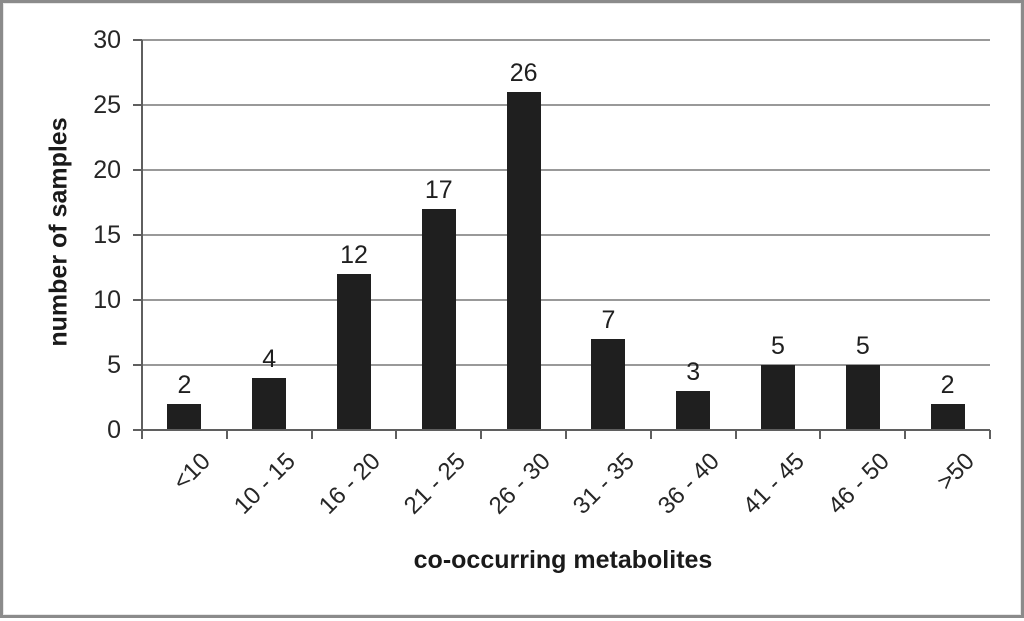 The height and width of the screenshot is (621, 1024). What do you see at coordinates (58, 232) in the screenshot?
I see `y-axis-title: number of samples` at bounding box center [58, 232].